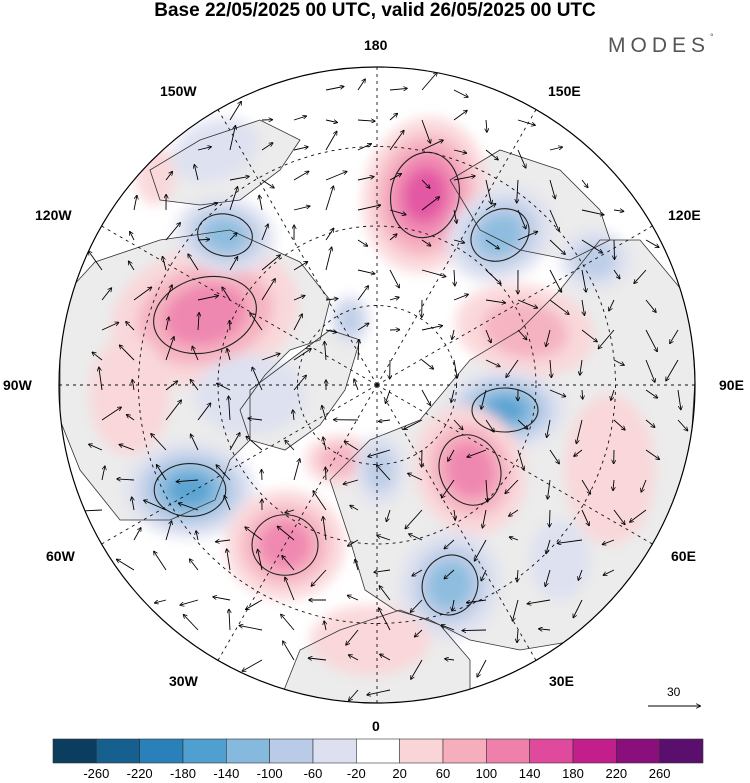 The height and width of the screenshot is (783, 750). I want to click on colorbar-tick-label: 260, so click(659, 773).